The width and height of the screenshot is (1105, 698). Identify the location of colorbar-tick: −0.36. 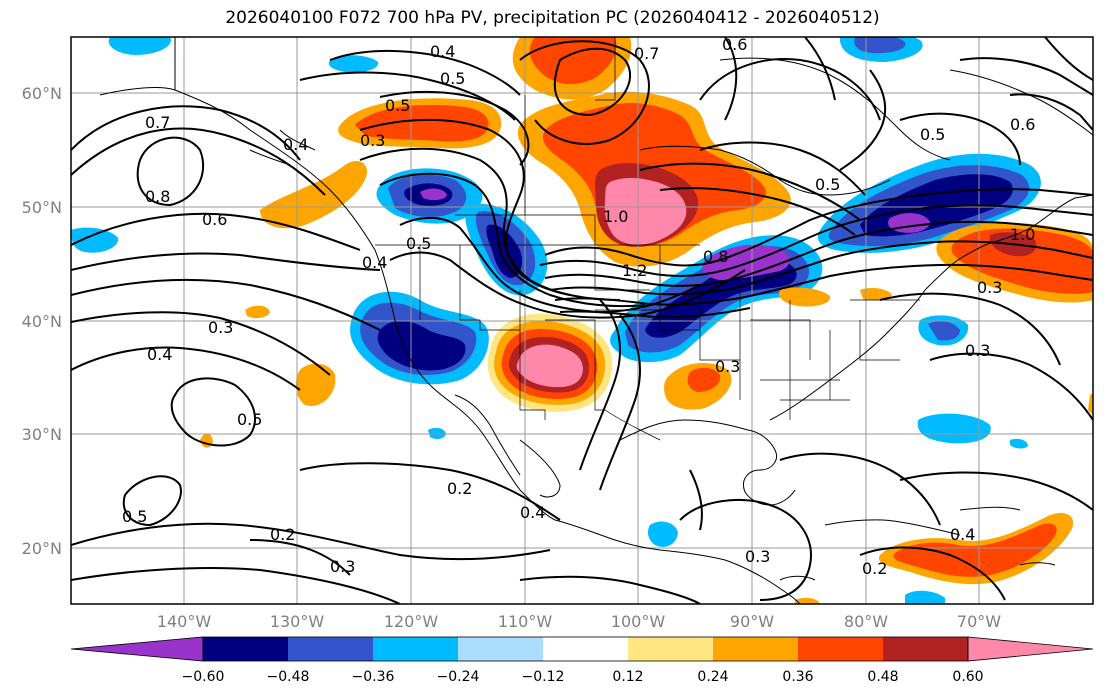
(373, 677).